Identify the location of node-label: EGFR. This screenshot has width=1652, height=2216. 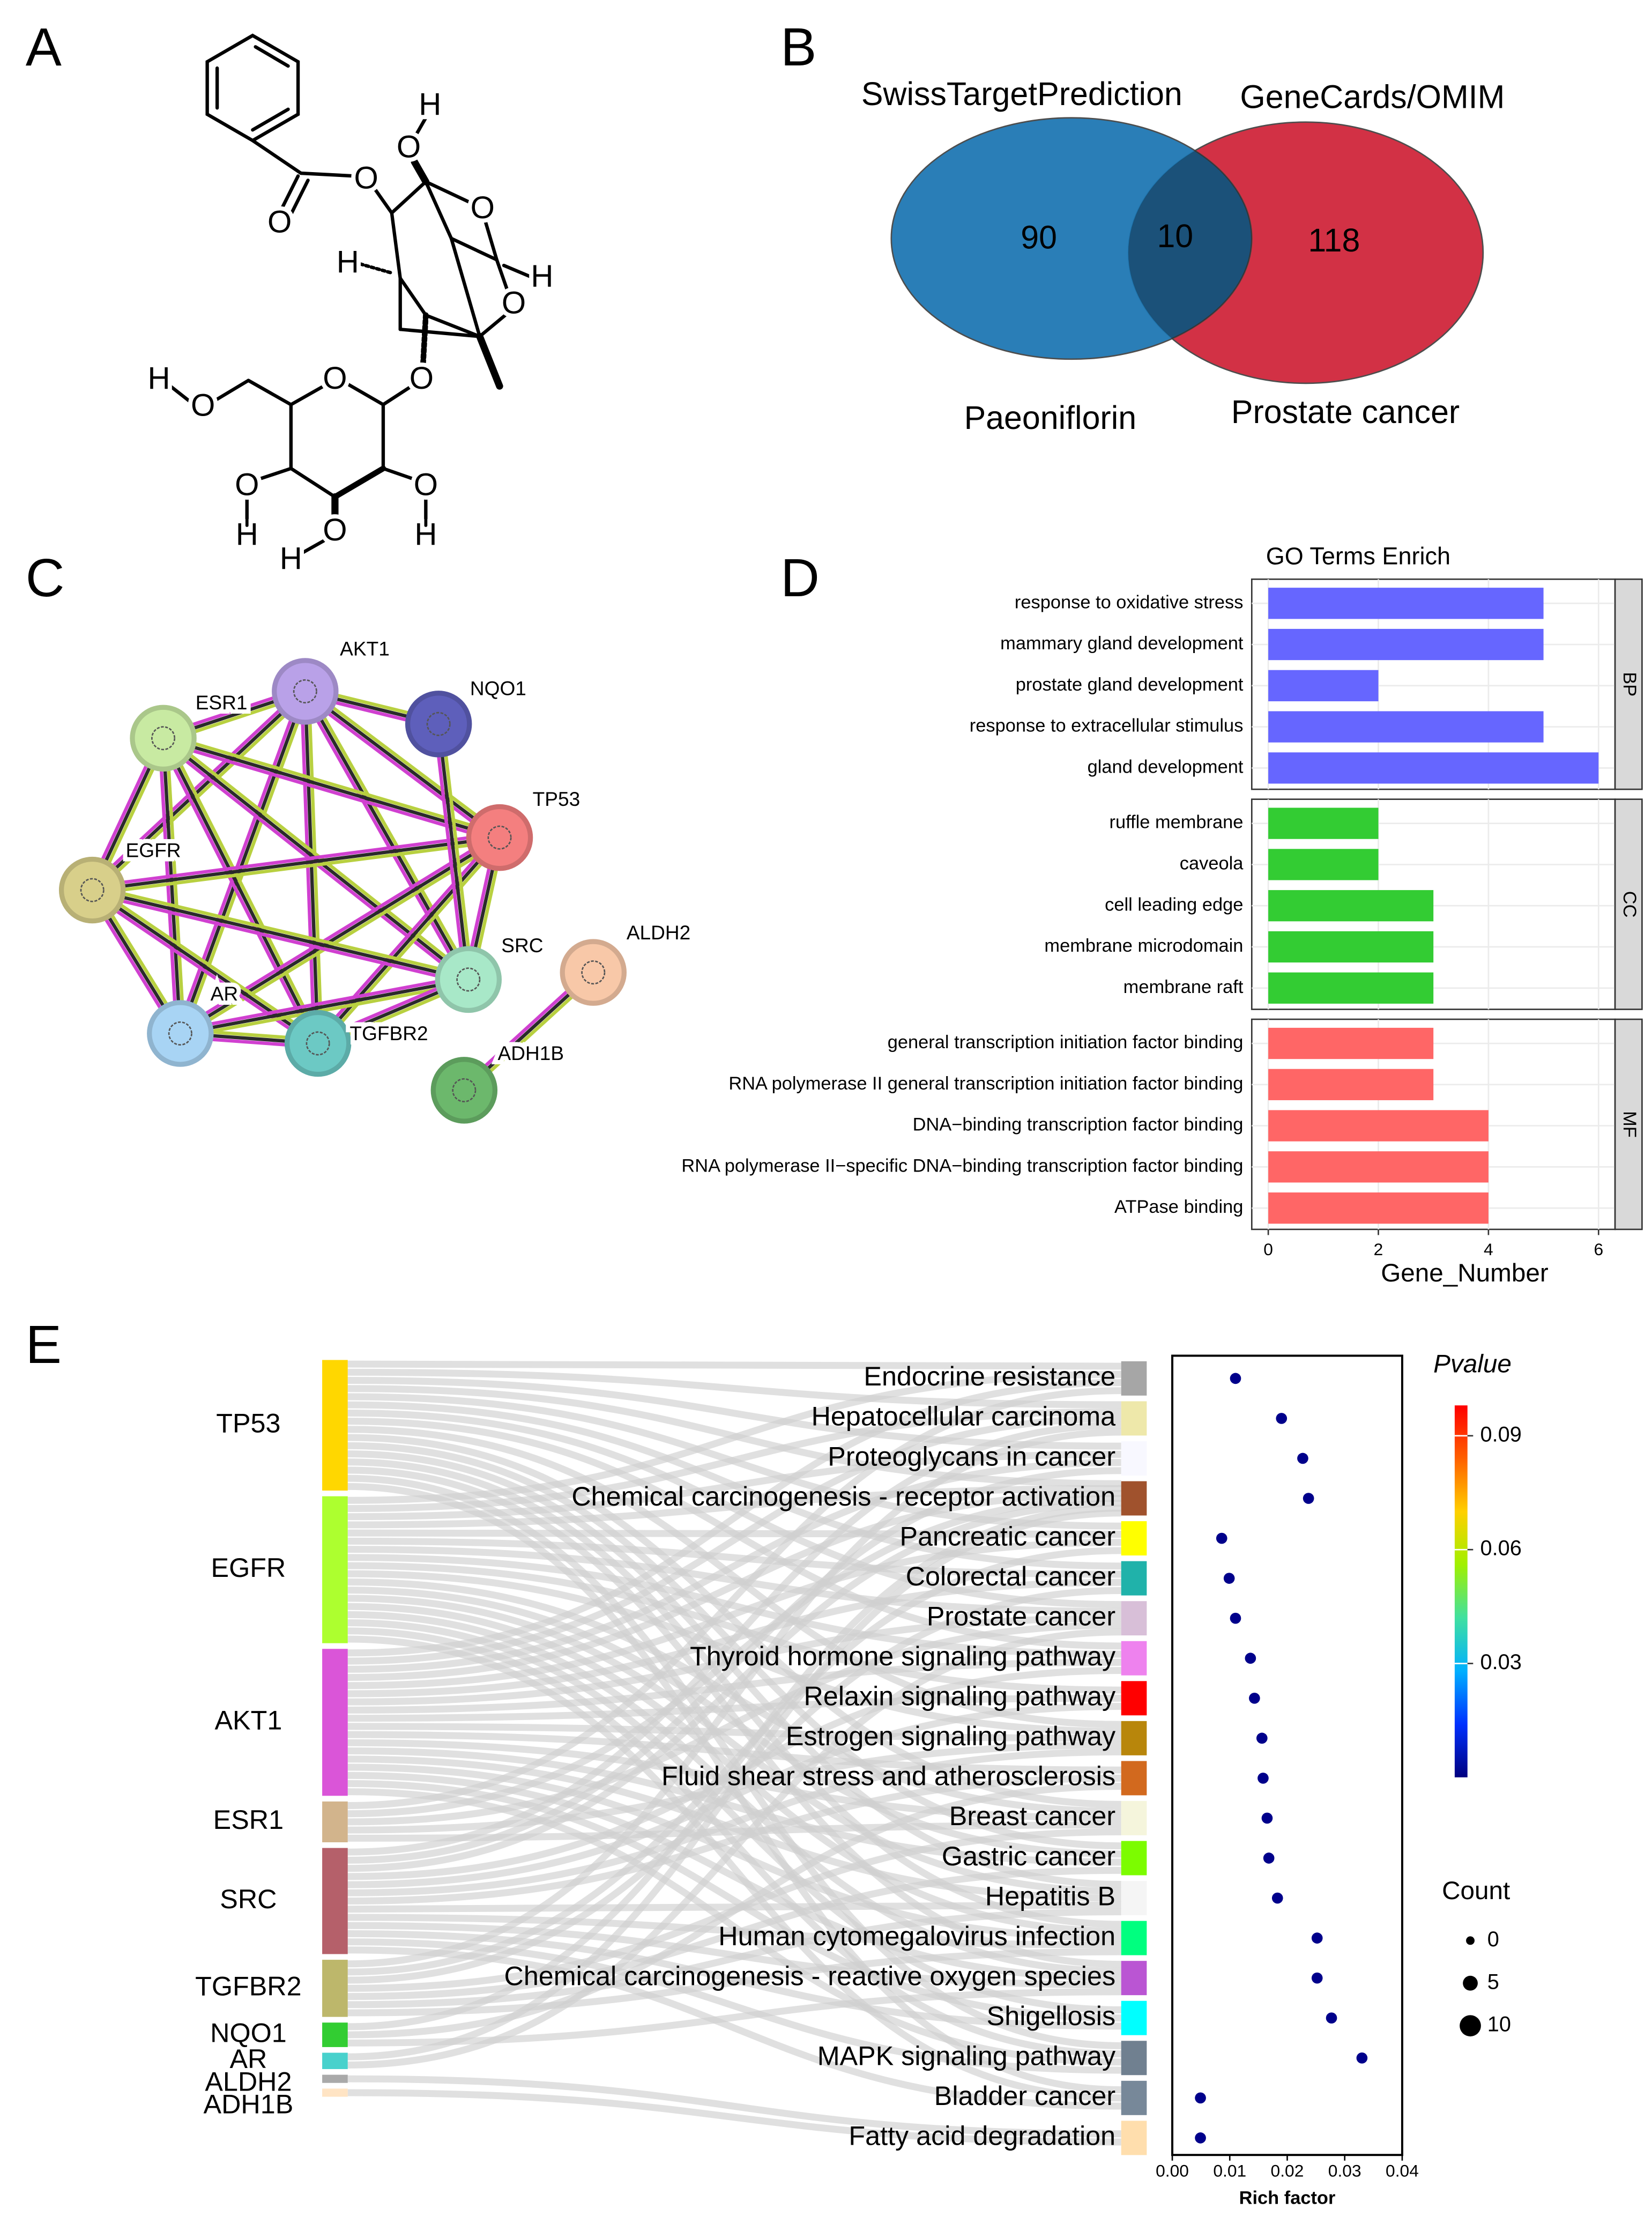
(153, 850).